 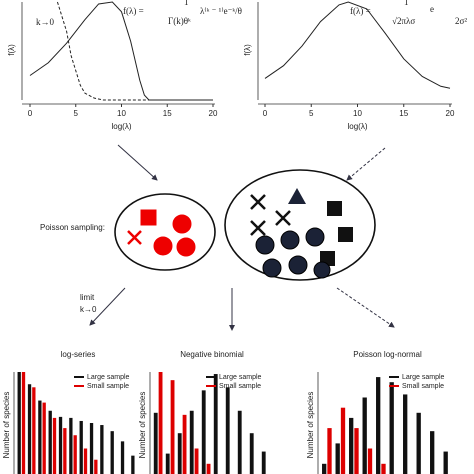 I want to click on limit-k: k→0, so click(x=88, y=309).